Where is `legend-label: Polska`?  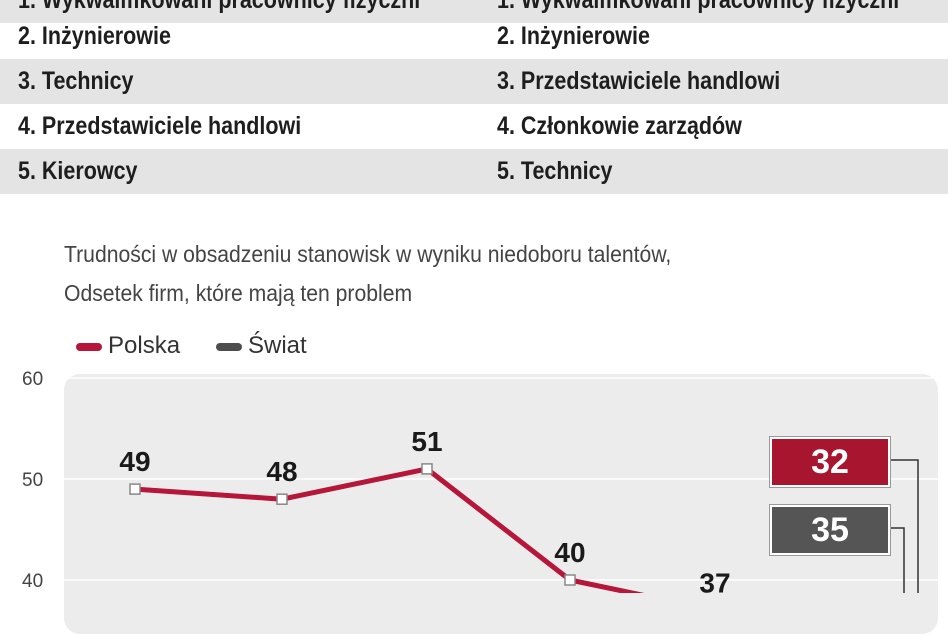
legend-label: Polska is located at coordinates (144, 345).